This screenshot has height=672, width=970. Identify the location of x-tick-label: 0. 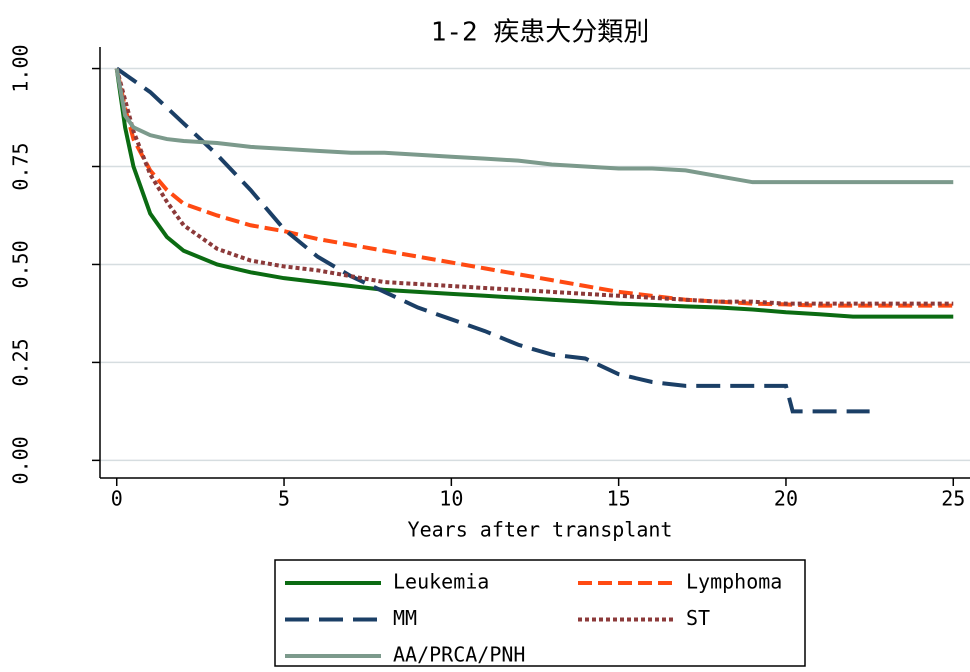
(117, 499).